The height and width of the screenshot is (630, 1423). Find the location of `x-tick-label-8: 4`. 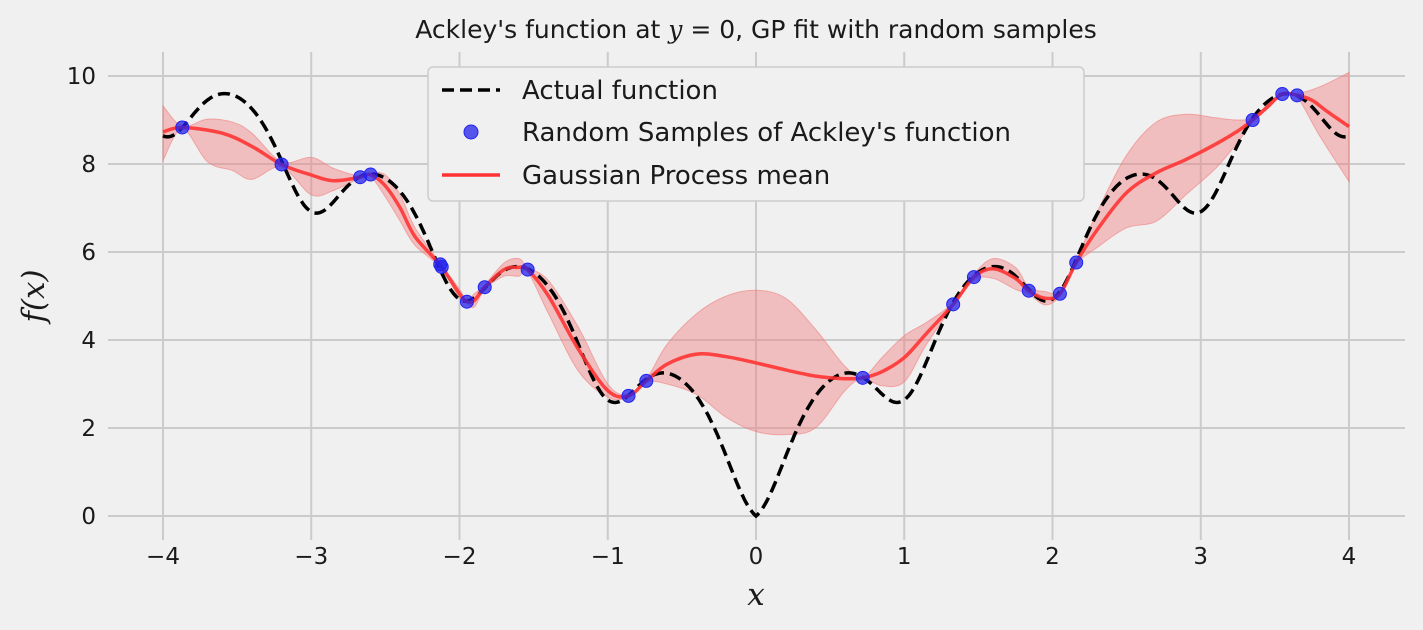

x-tick-label-8: 4 is located at coordinates (1349, 557).